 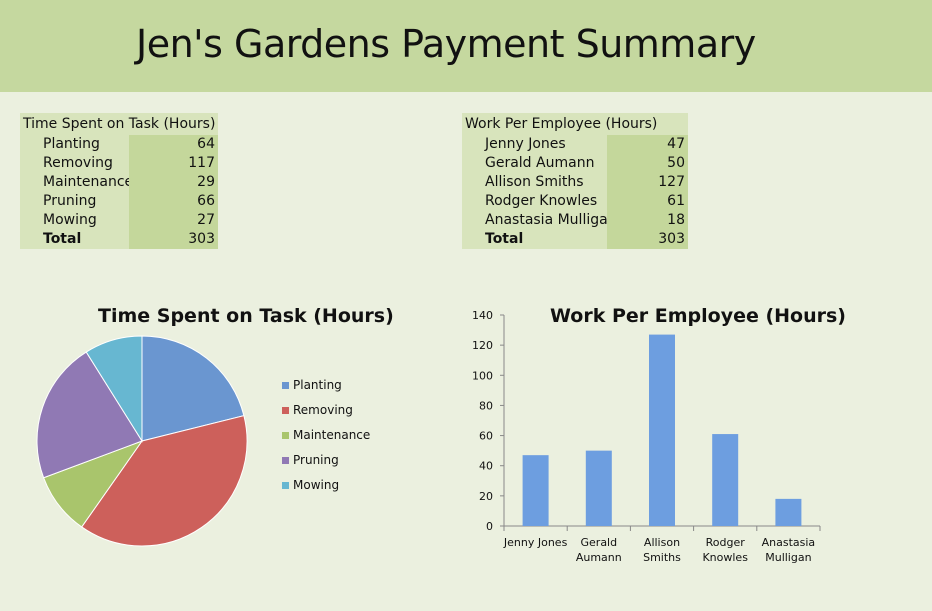 I want to click on row-value: 66, so click(x=173, y=201).